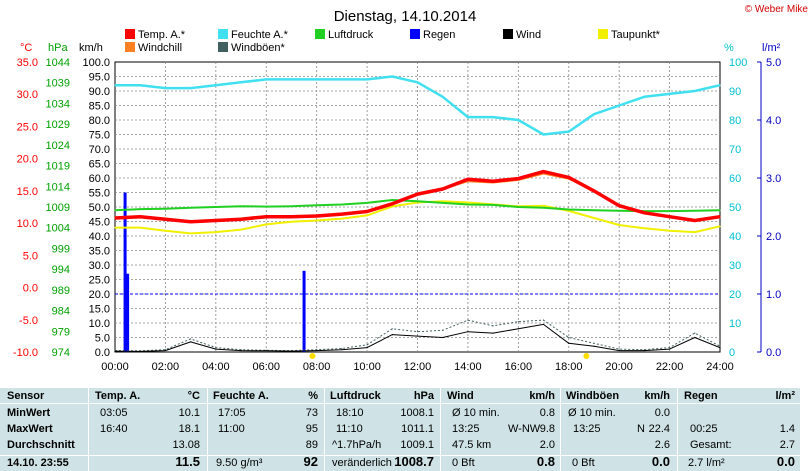 The height and width of the screenshot is (471, 810). Describe the element at coordinates (30, 289) in the screenshot. I see `temp-tick-label: 0.0` at that location.